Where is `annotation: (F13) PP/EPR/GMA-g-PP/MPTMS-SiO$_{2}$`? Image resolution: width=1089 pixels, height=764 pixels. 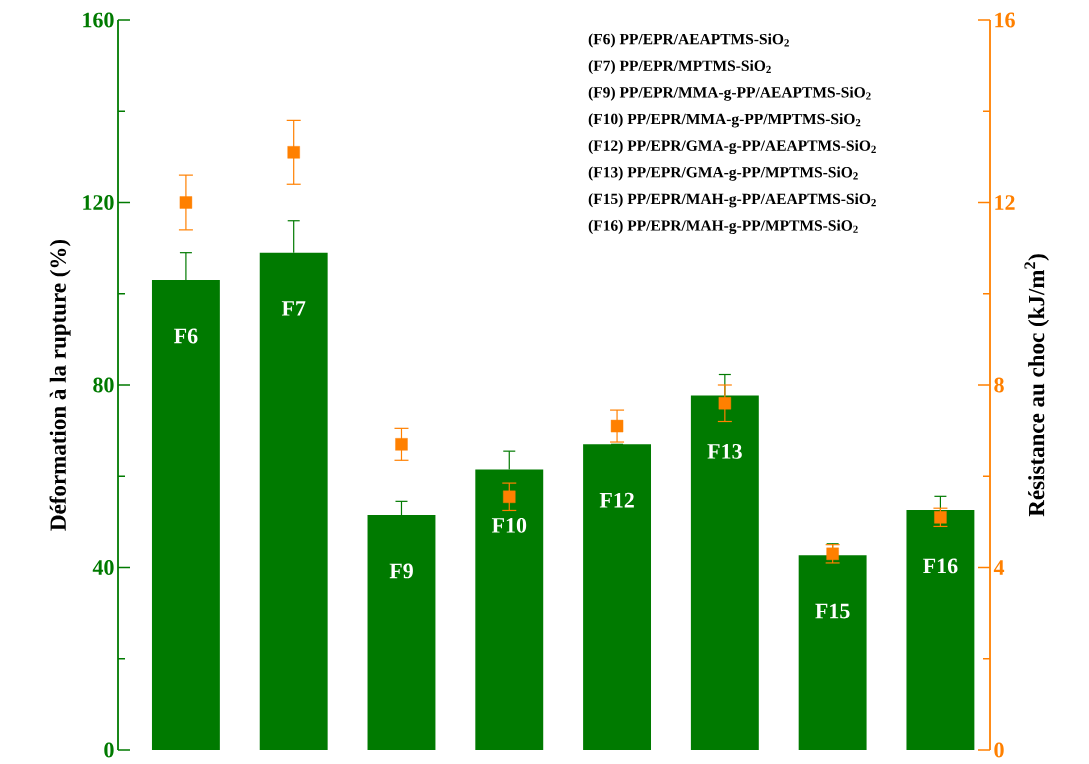
annotation: (F13) PP/EPR/GMA-g-PP/MPTMS-SiO$_{2}$ is located at coordinates (723, 173).